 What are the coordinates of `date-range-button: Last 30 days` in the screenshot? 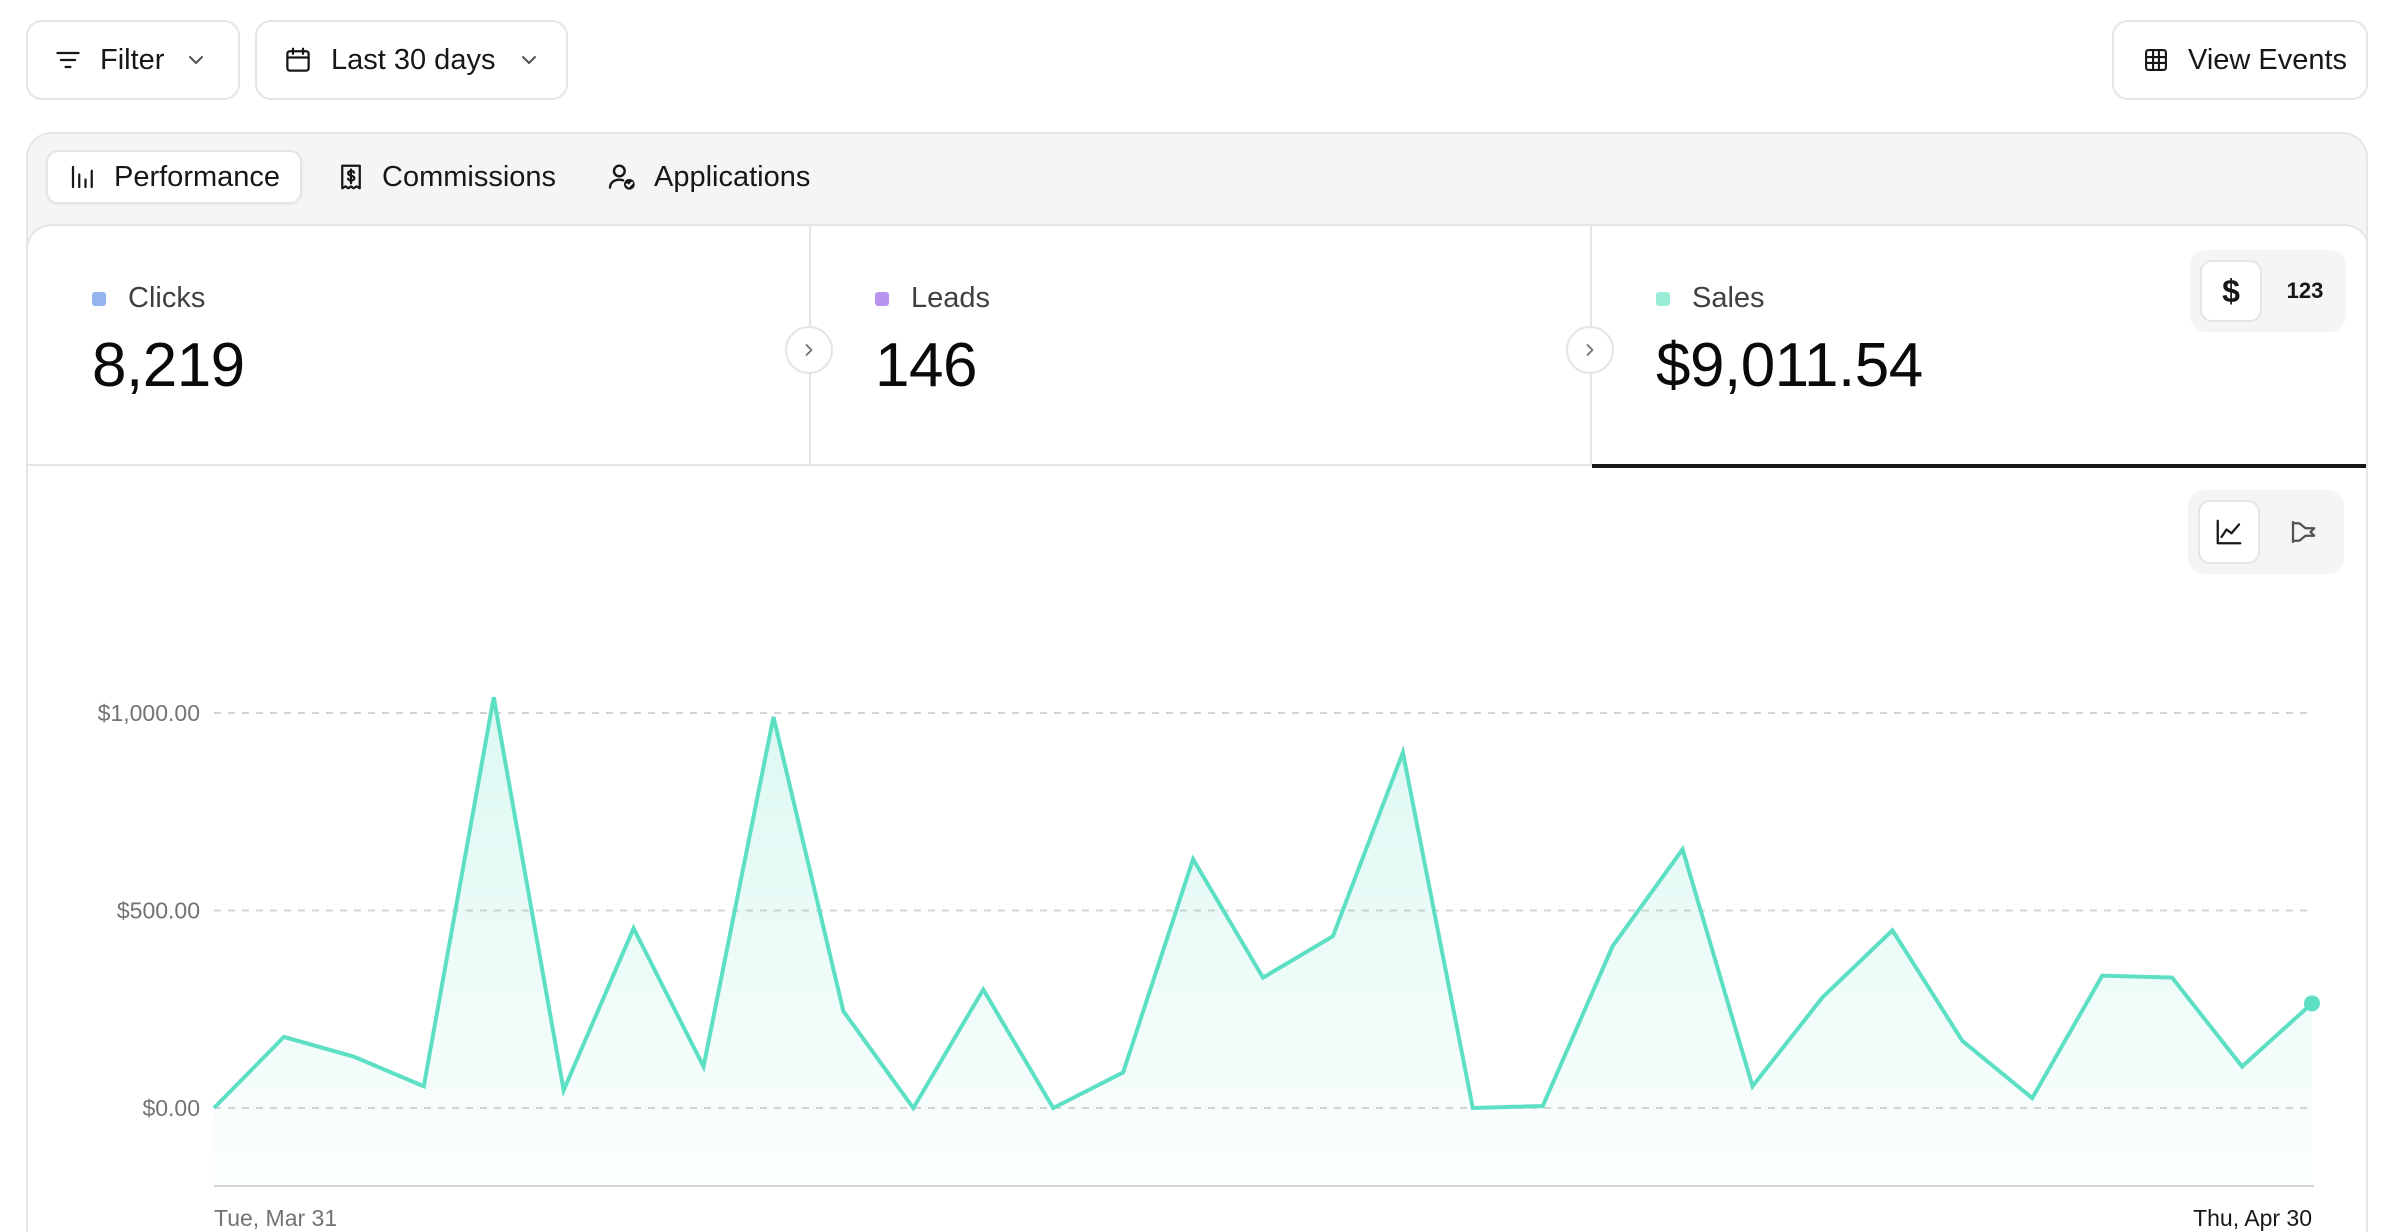 It's located at (411, 60).